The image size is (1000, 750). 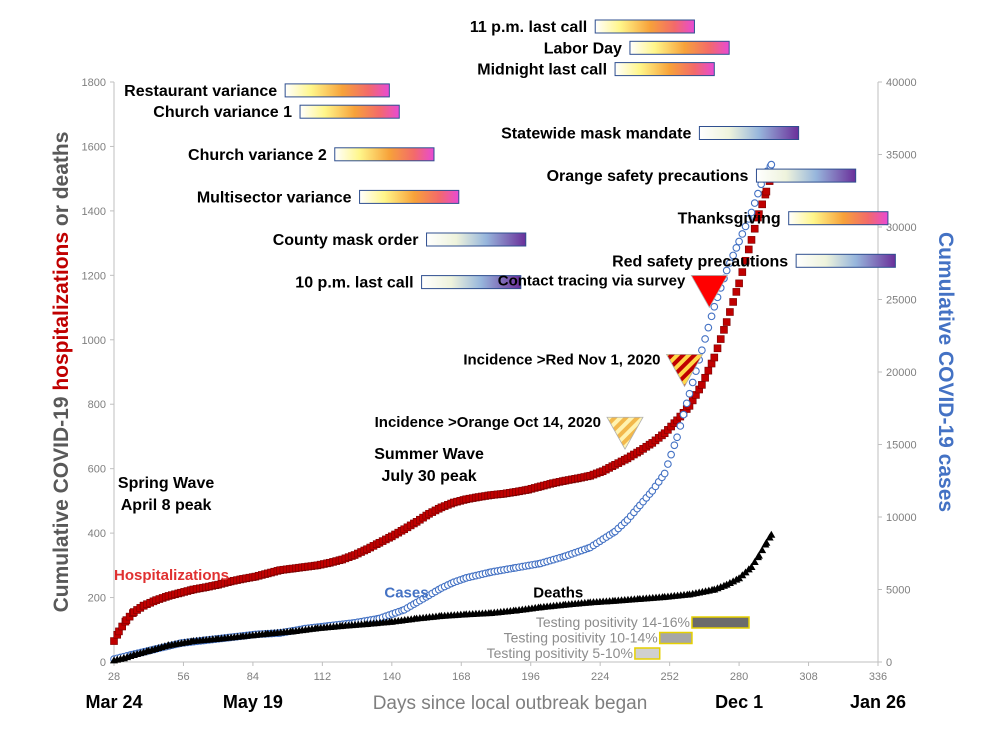 What do you see at coordinates (531, 677) in the screenshot?
I see `x-tick-label: 196` at bounding box center [531, 677].